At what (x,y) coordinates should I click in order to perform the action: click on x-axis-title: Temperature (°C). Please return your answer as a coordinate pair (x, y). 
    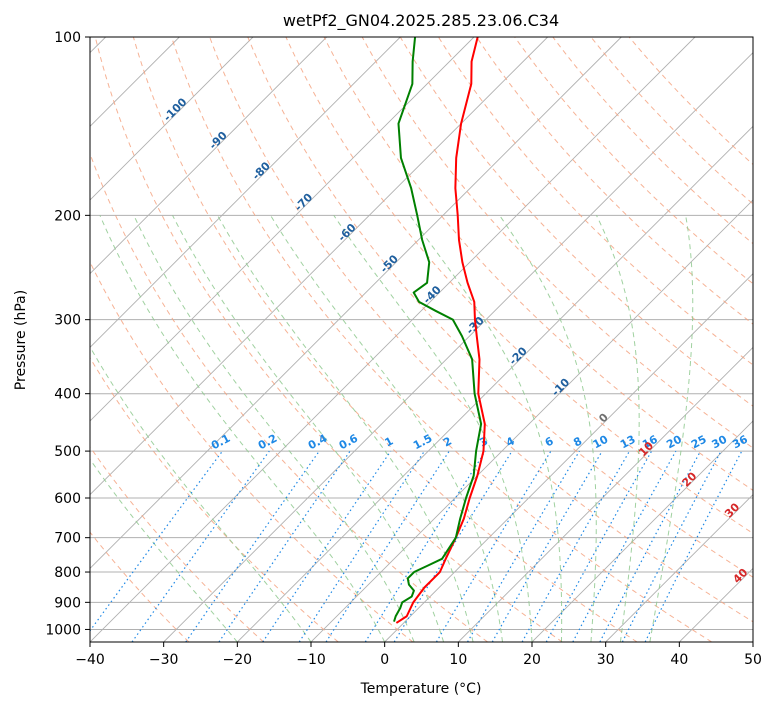
    Looking at the image, I should click on (421, 689).